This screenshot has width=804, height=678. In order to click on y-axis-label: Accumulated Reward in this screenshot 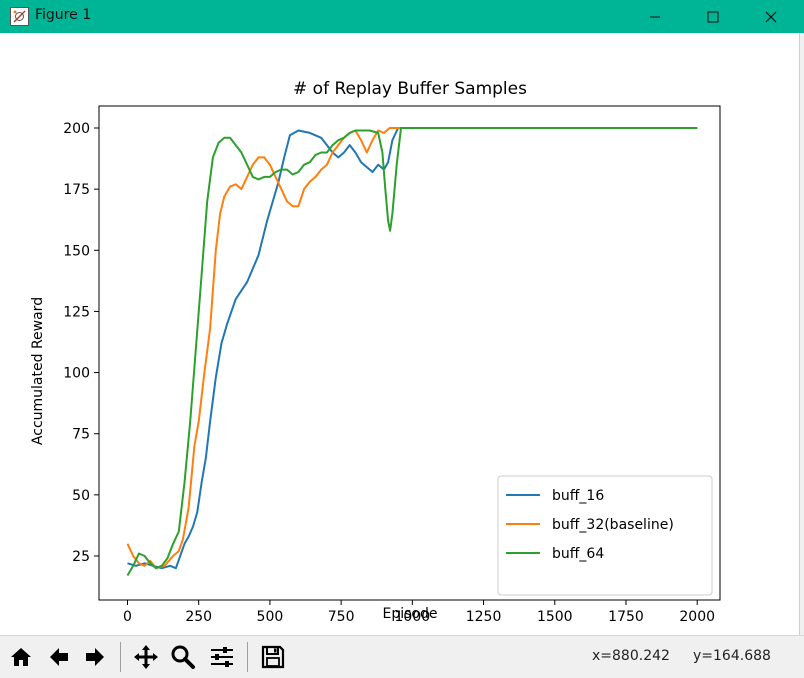, I will do `click(38, 371)`.